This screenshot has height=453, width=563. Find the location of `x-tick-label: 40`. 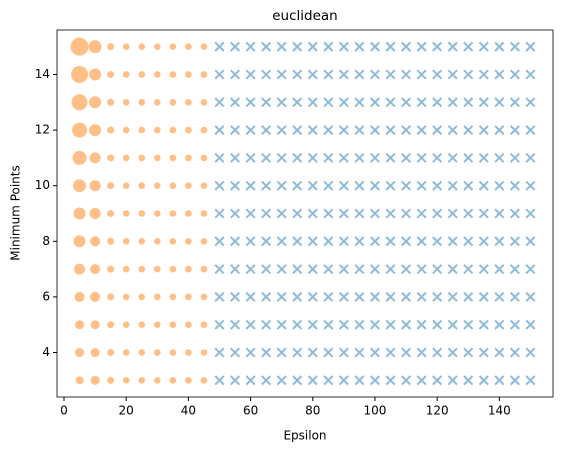

x-tick-label: 40 is located at coordinates (188, 411).